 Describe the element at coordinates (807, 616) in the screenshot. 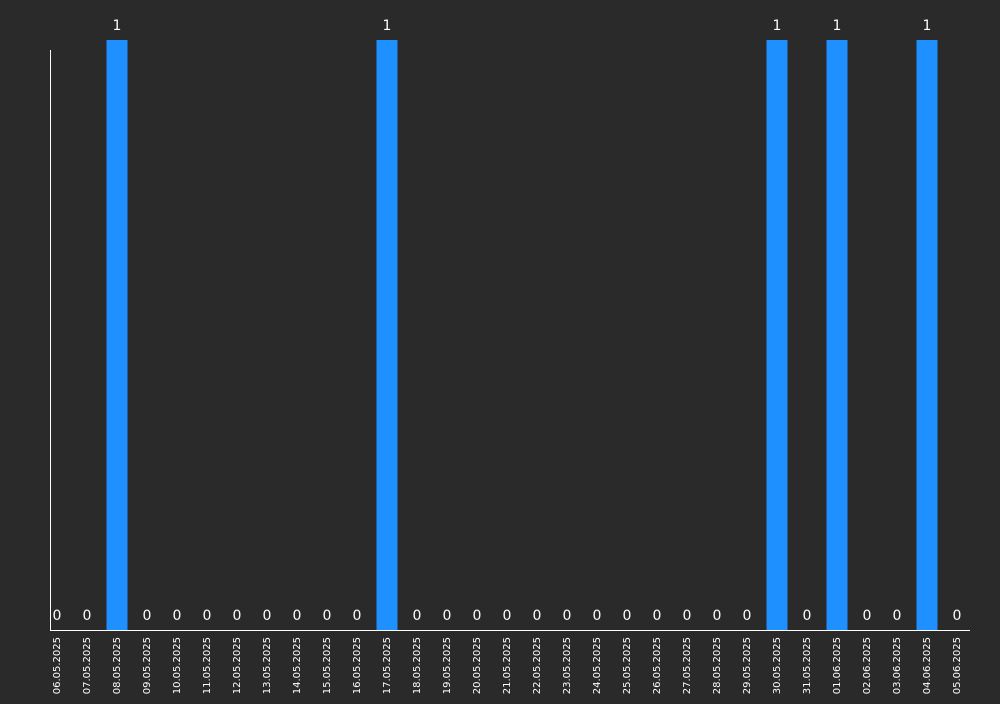

I see `value-label-31.05.2025: 0` at that location.